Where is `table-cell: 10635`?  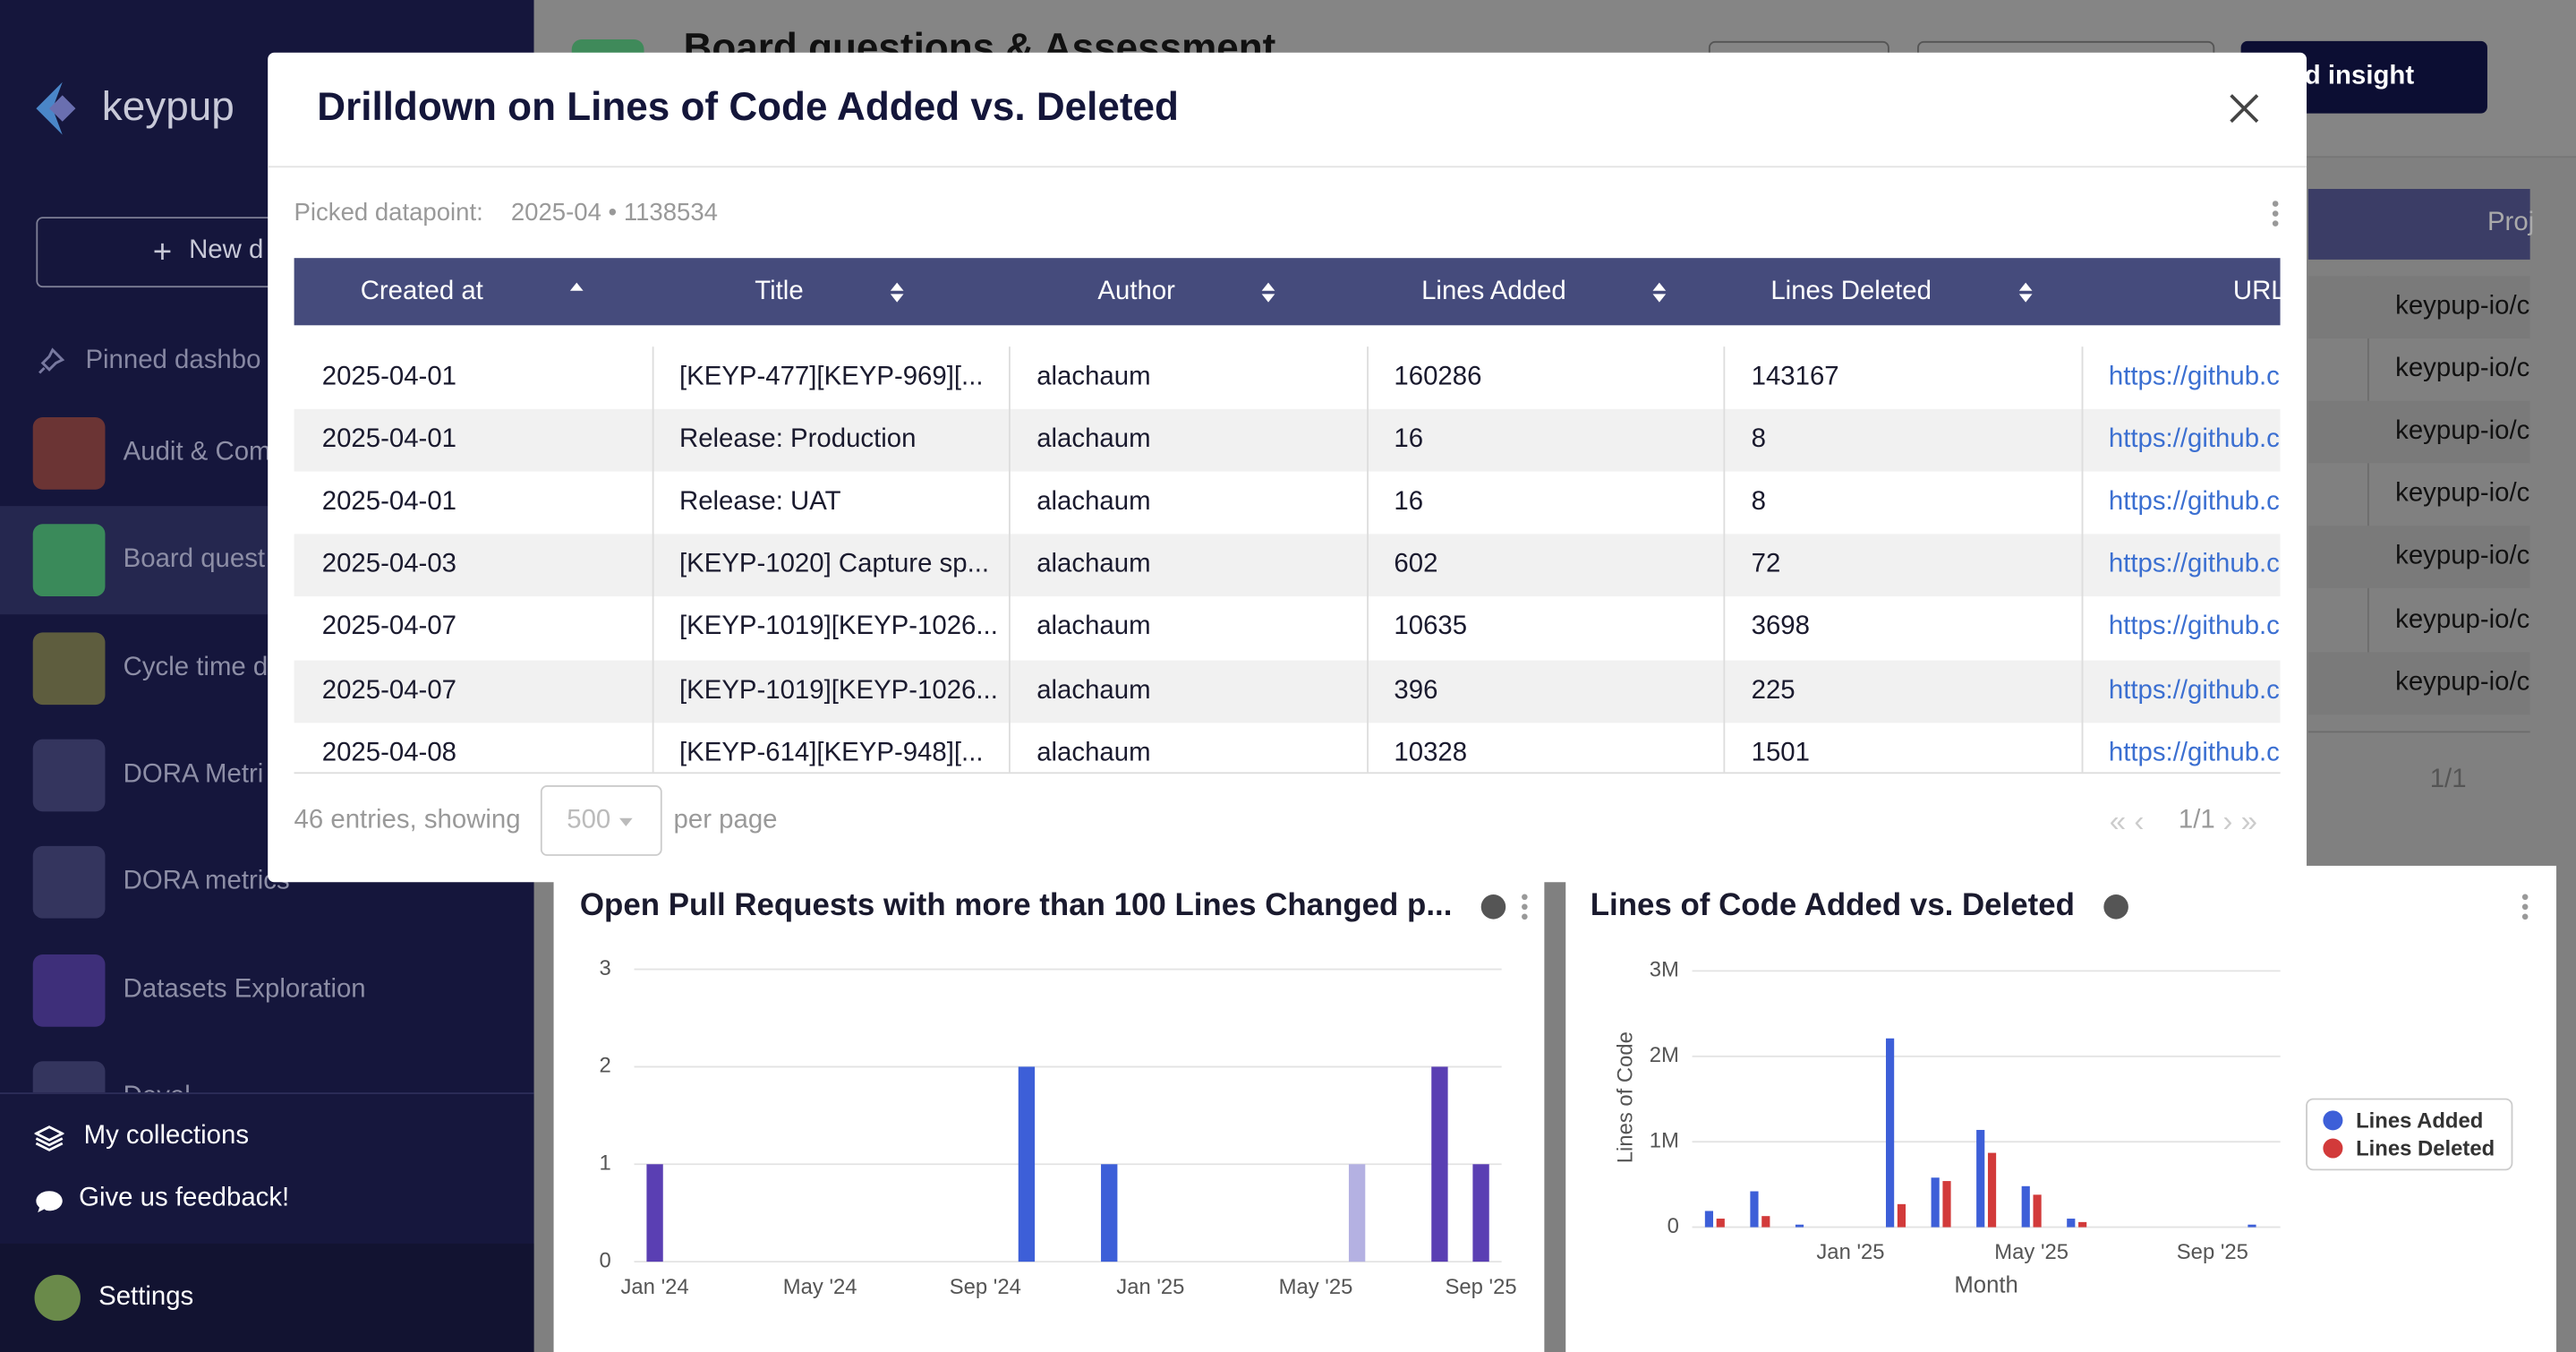
table-cell: 10635 is located at coordinates (1431, 628).